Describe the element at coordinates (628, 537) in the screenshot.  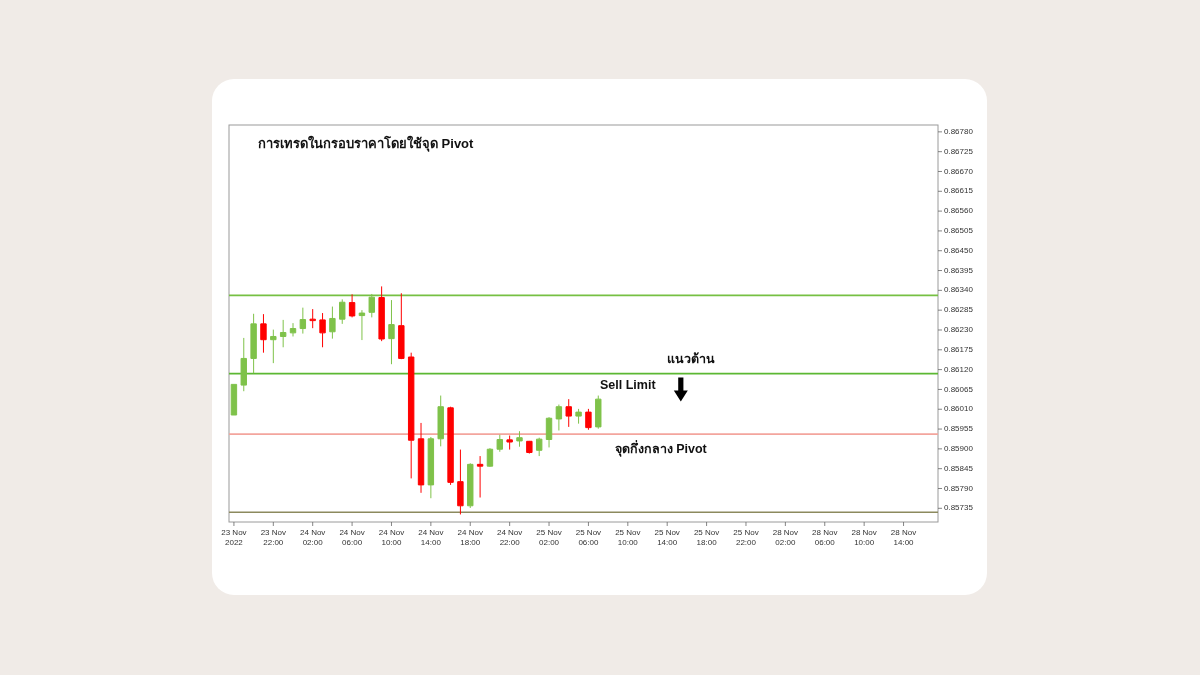
I see `x-tick-label: 25 Nov 10:00` at that location.